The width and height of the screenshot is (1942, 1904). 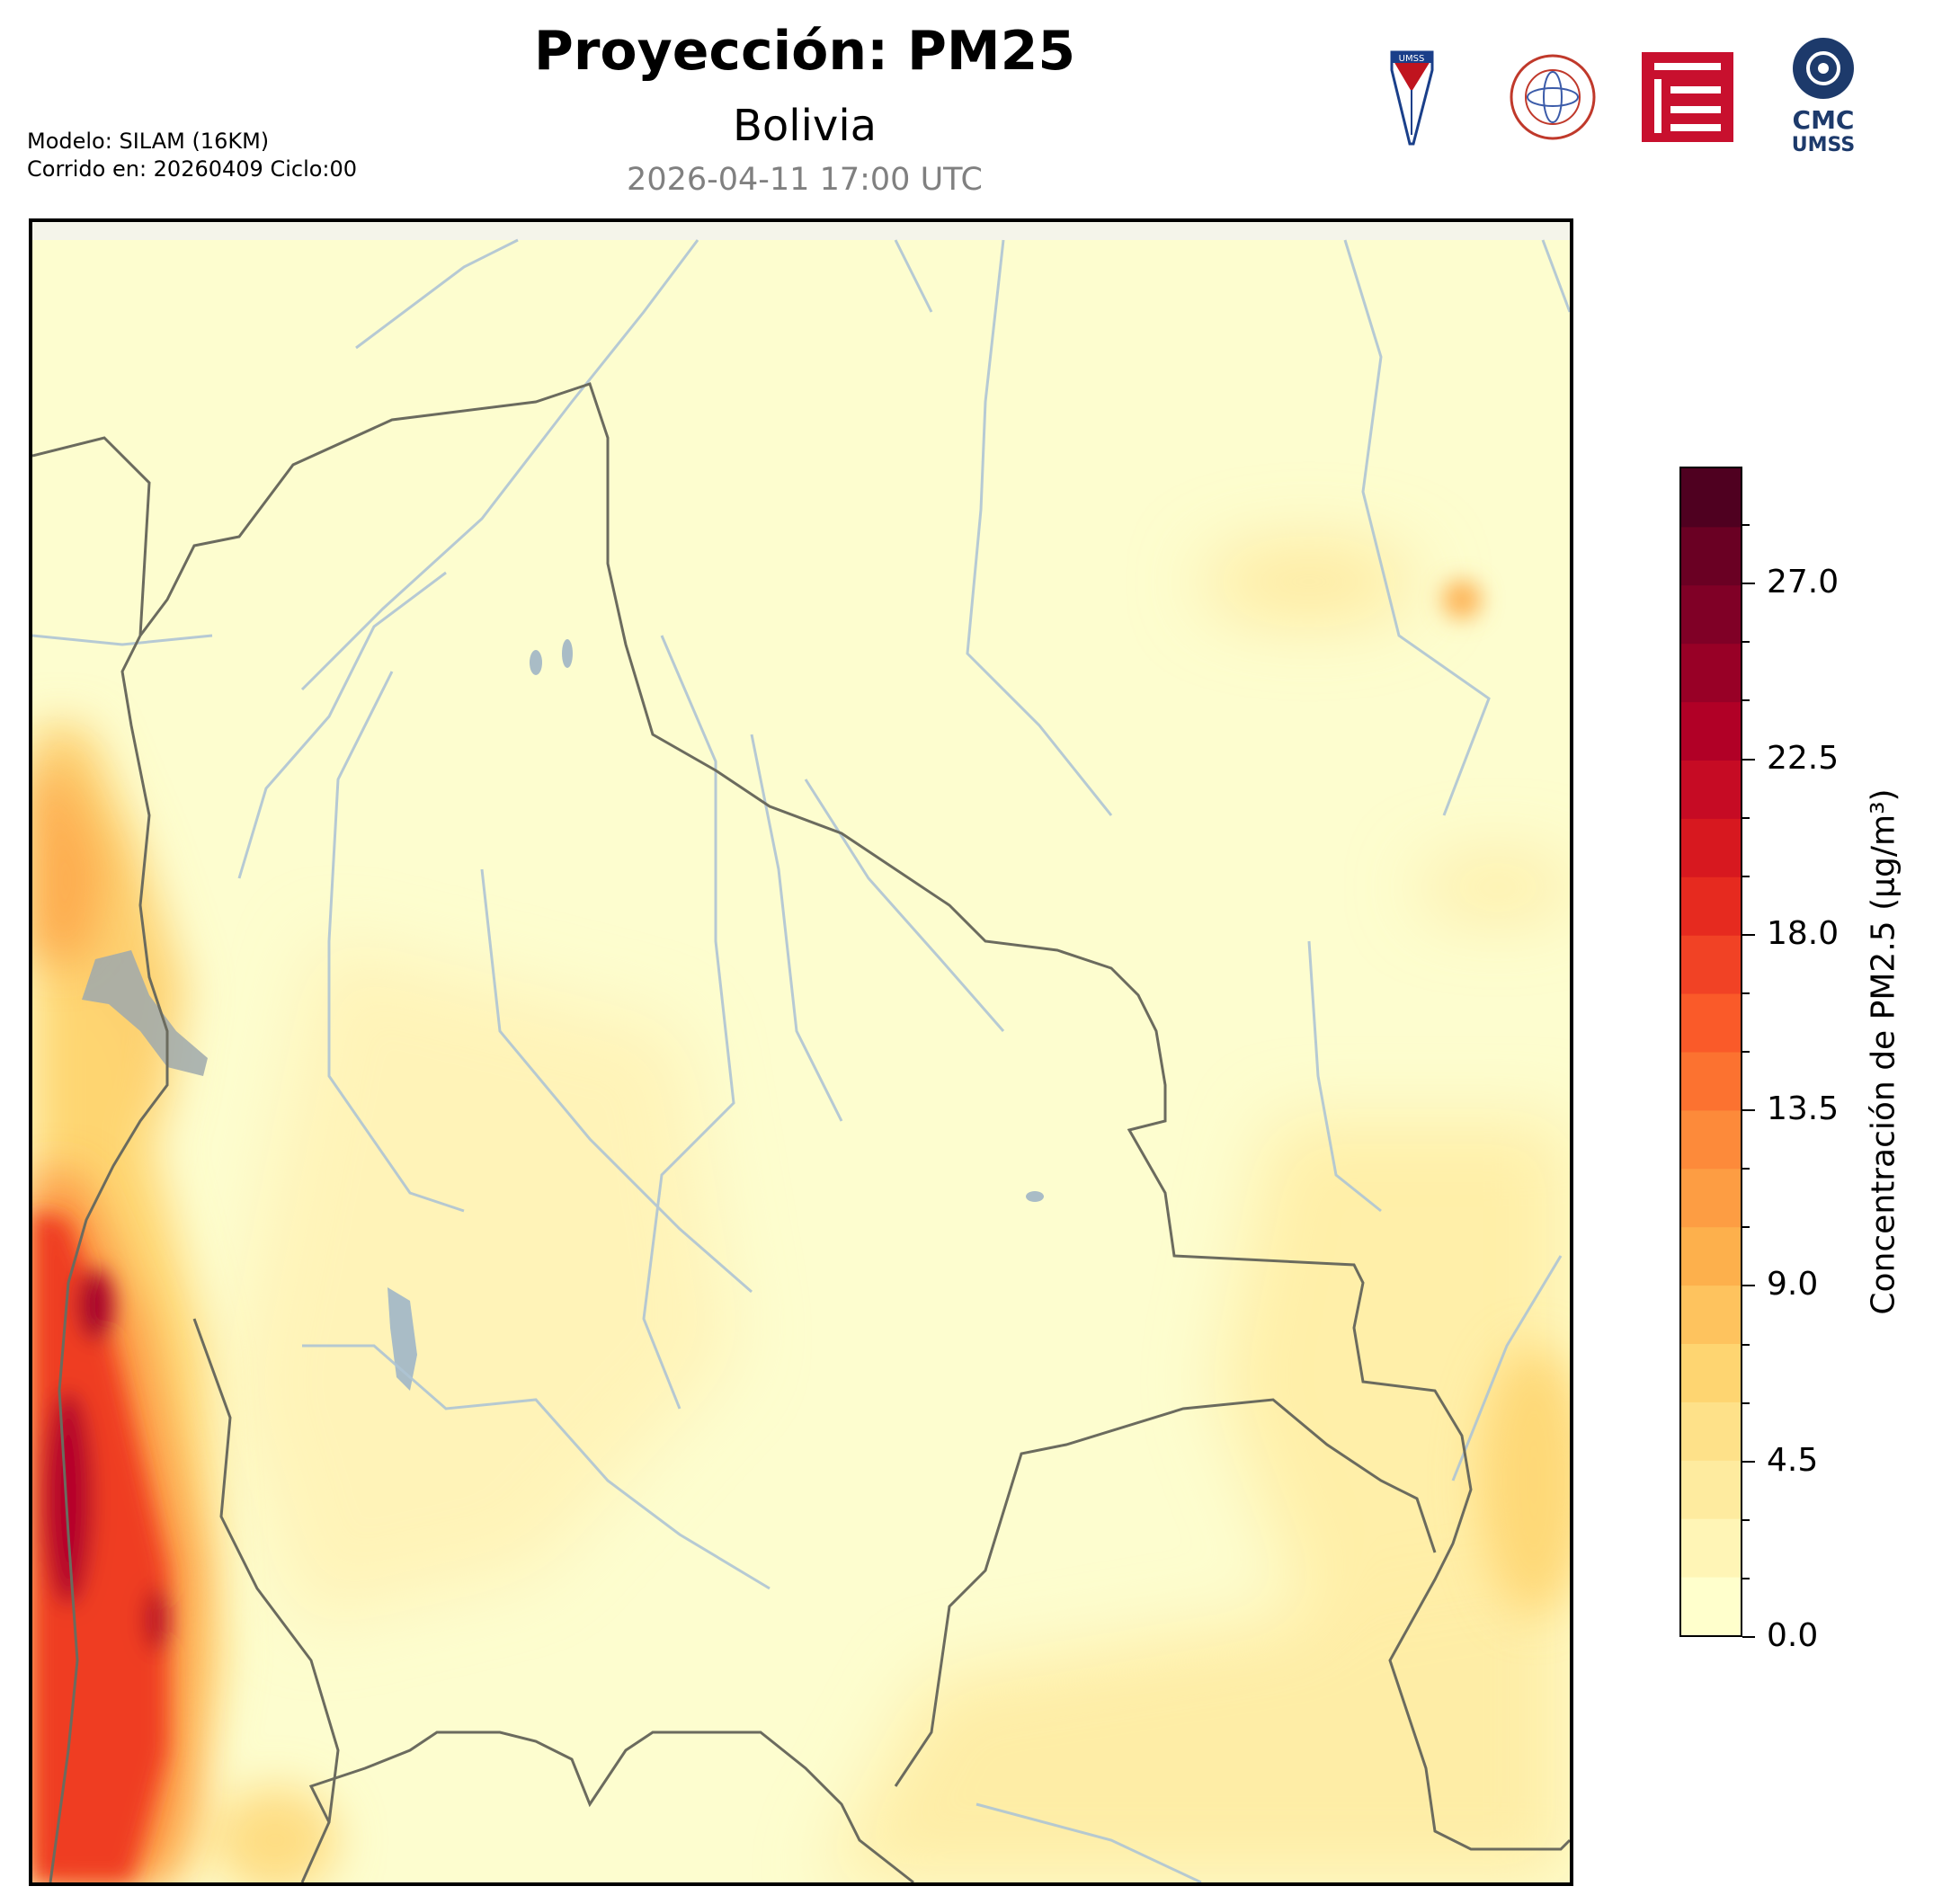 I want to click on colorbar-tick-label: 18.0, so click(x=1803, y=933).